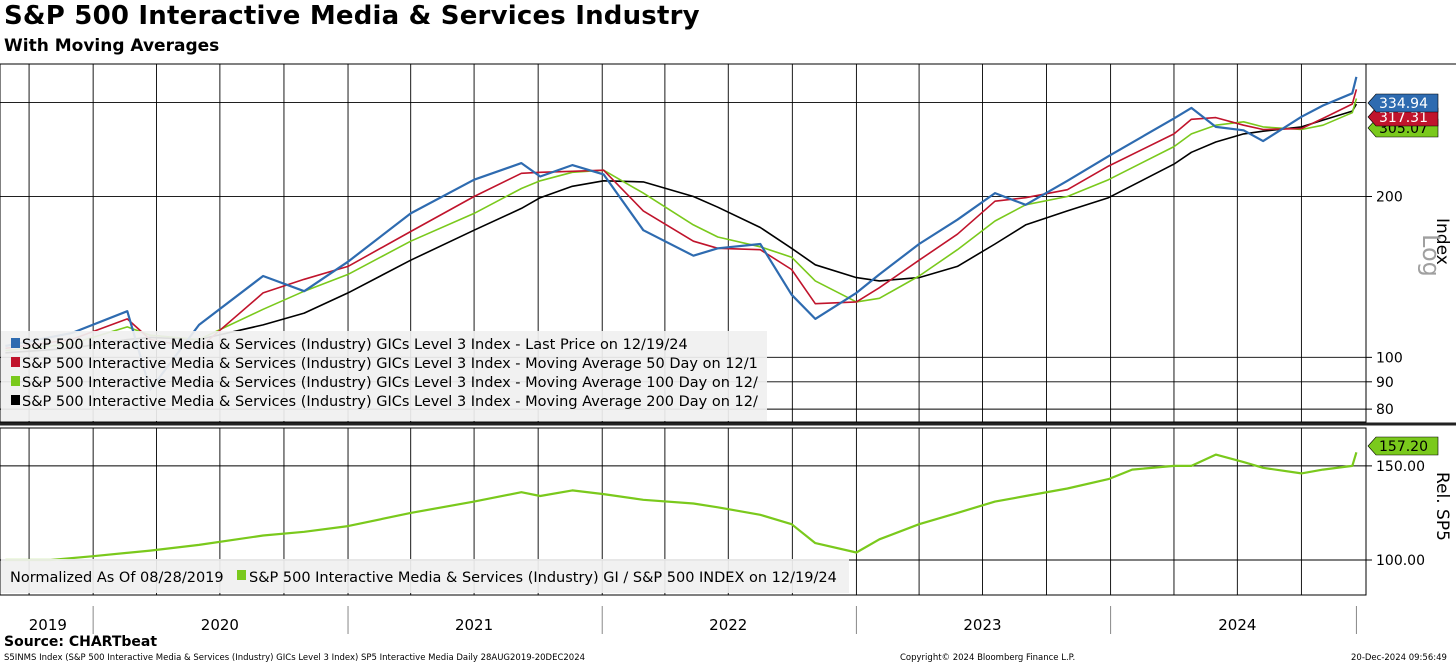 This screenshot has width=1456, height=666. I want to click on bottom-legend-box, so click(425, 576).